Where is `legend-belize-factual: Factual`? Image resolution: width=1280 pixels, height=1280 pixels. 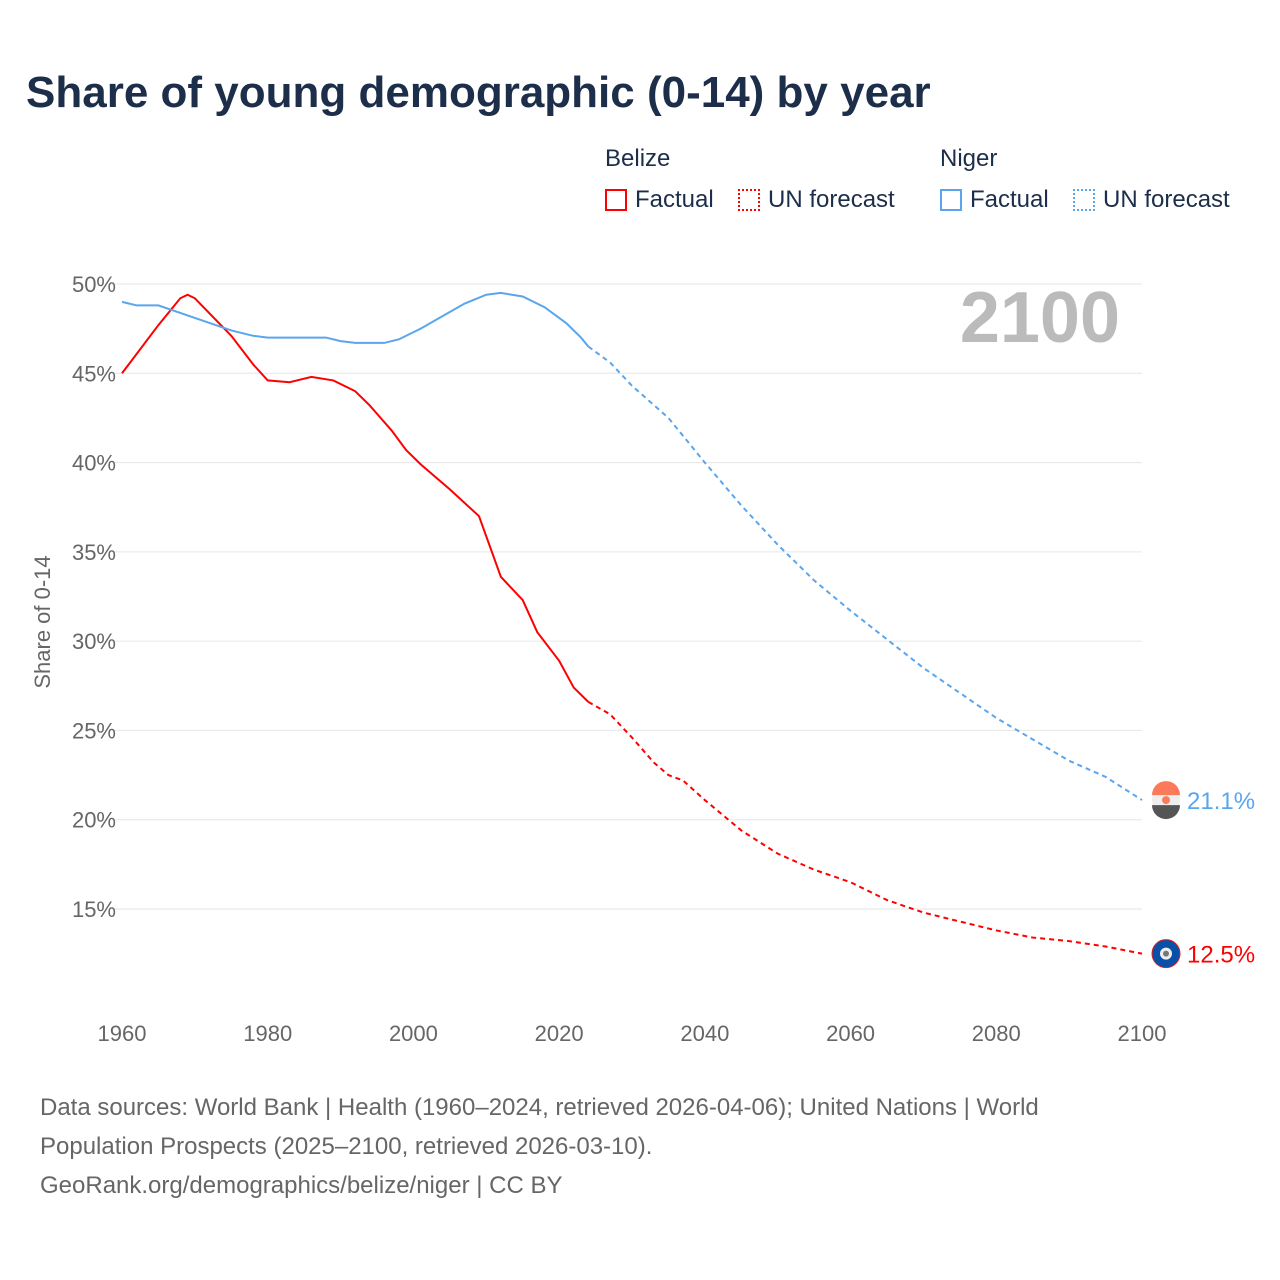 legend-belize-factual: Factual is located at coordinates (659, 200).